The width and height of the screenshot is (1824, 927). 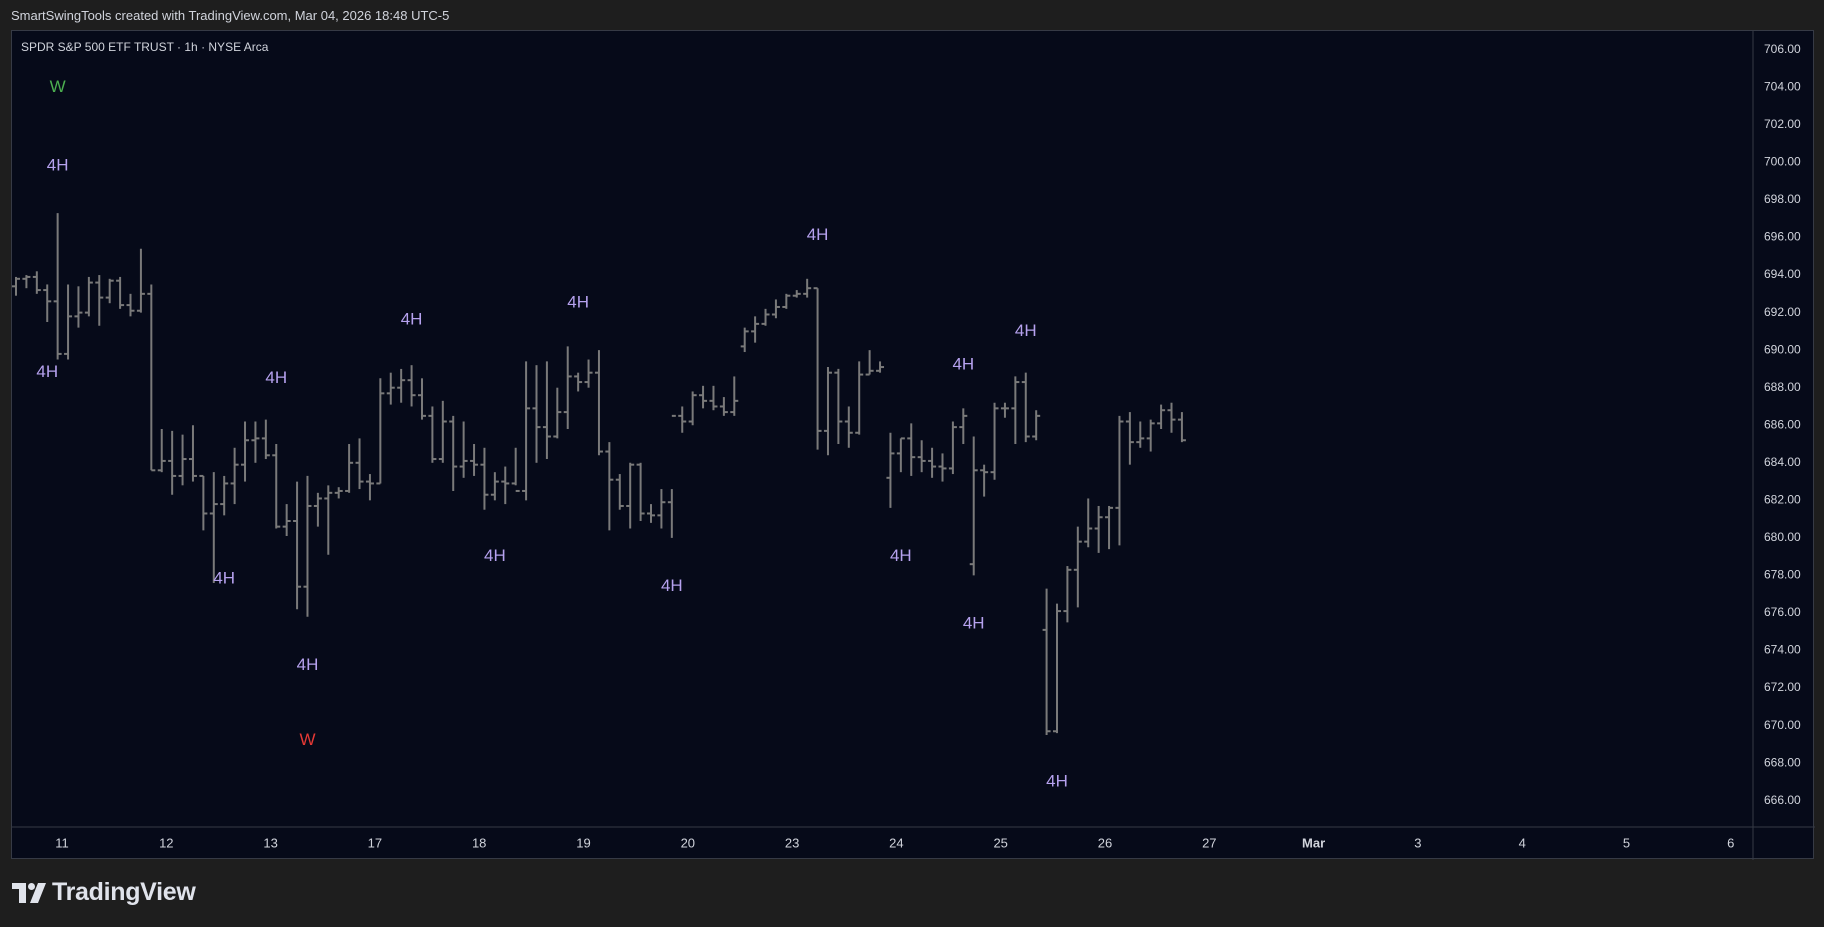 What do you see at coordinates (583, 842) in the screenshot?
I see `time-tick-label: 19` at bounding box center [583, 842].